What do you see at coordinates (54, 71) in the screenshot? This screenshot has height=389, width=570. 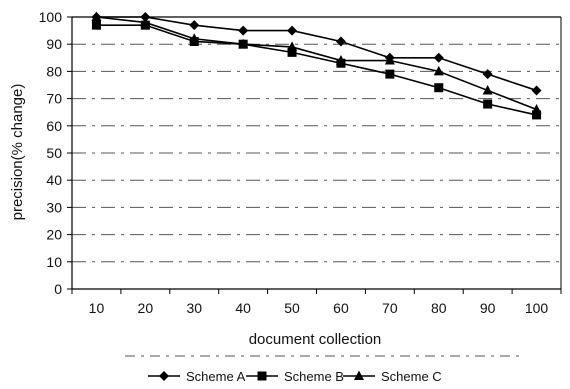 I see `y-tick-label: 80` at bounding box center [54, 71].